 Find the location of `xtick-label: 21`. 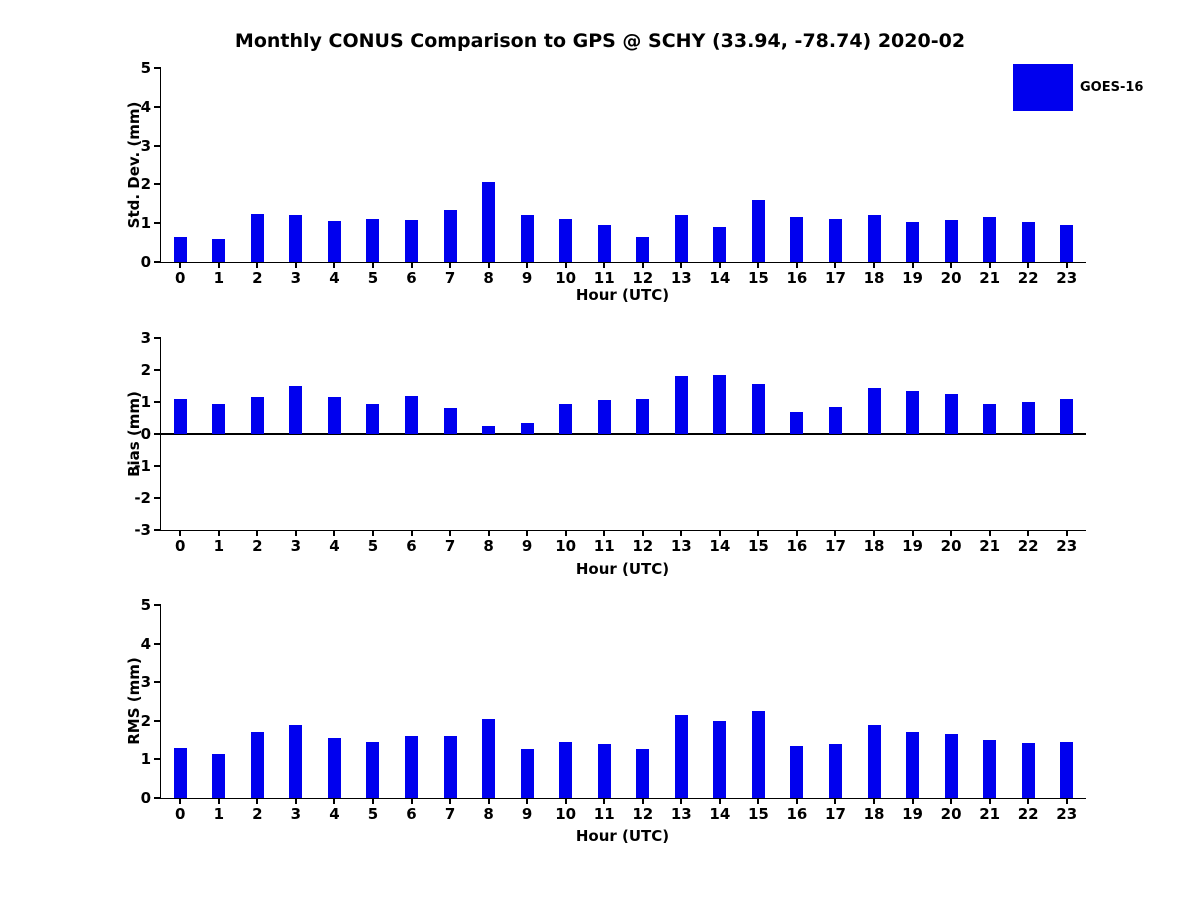

xtick-label: 21 is located at coordinates (990, 546).